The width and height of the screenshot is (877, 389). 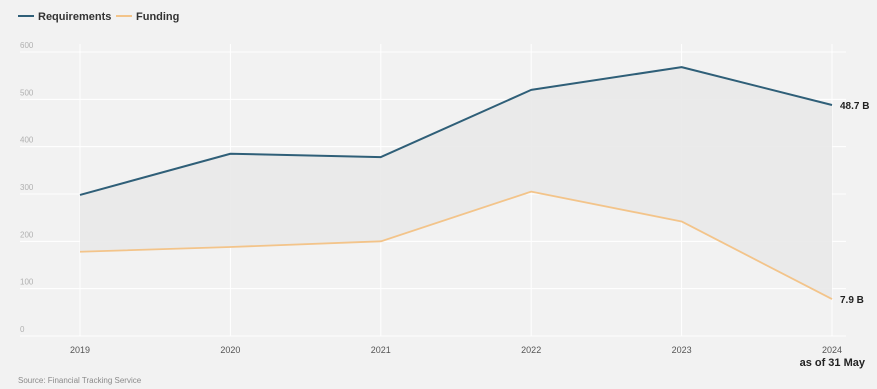 What do you see at coordinates (682, 350) in the screenshot?
I see `x-tick-label: 2023` at bounding box center [682, 350].